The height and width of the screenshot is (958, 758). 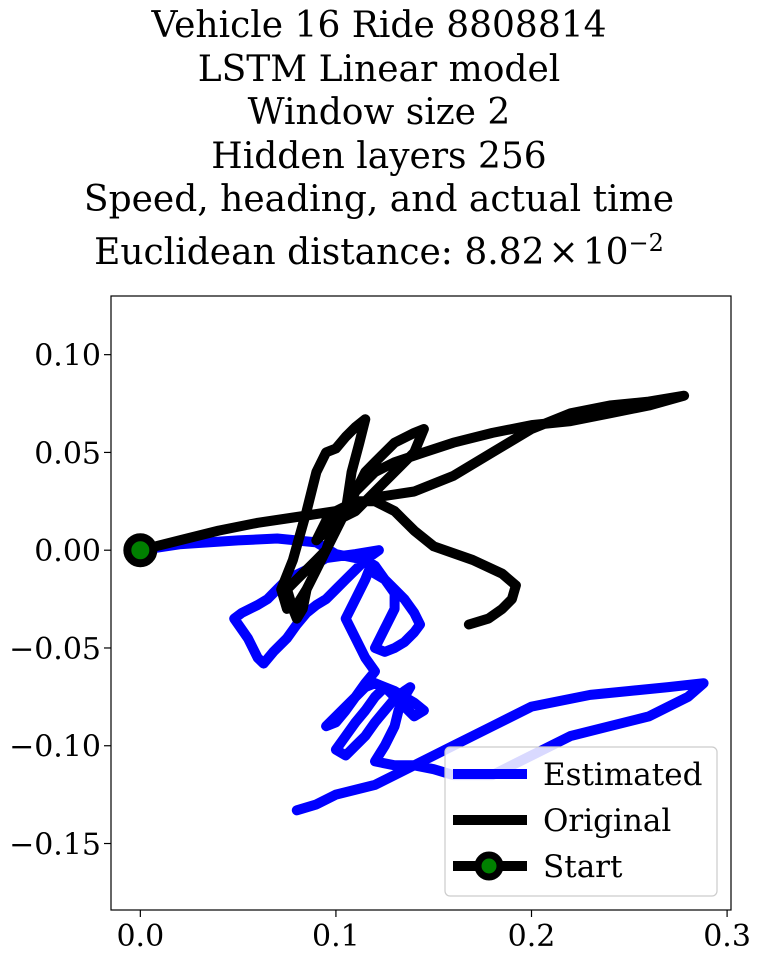 What do you see at coordinates (607, 821) in the screenshot?
I see `legend-original-label: Original` at bounding box center [607, 821].